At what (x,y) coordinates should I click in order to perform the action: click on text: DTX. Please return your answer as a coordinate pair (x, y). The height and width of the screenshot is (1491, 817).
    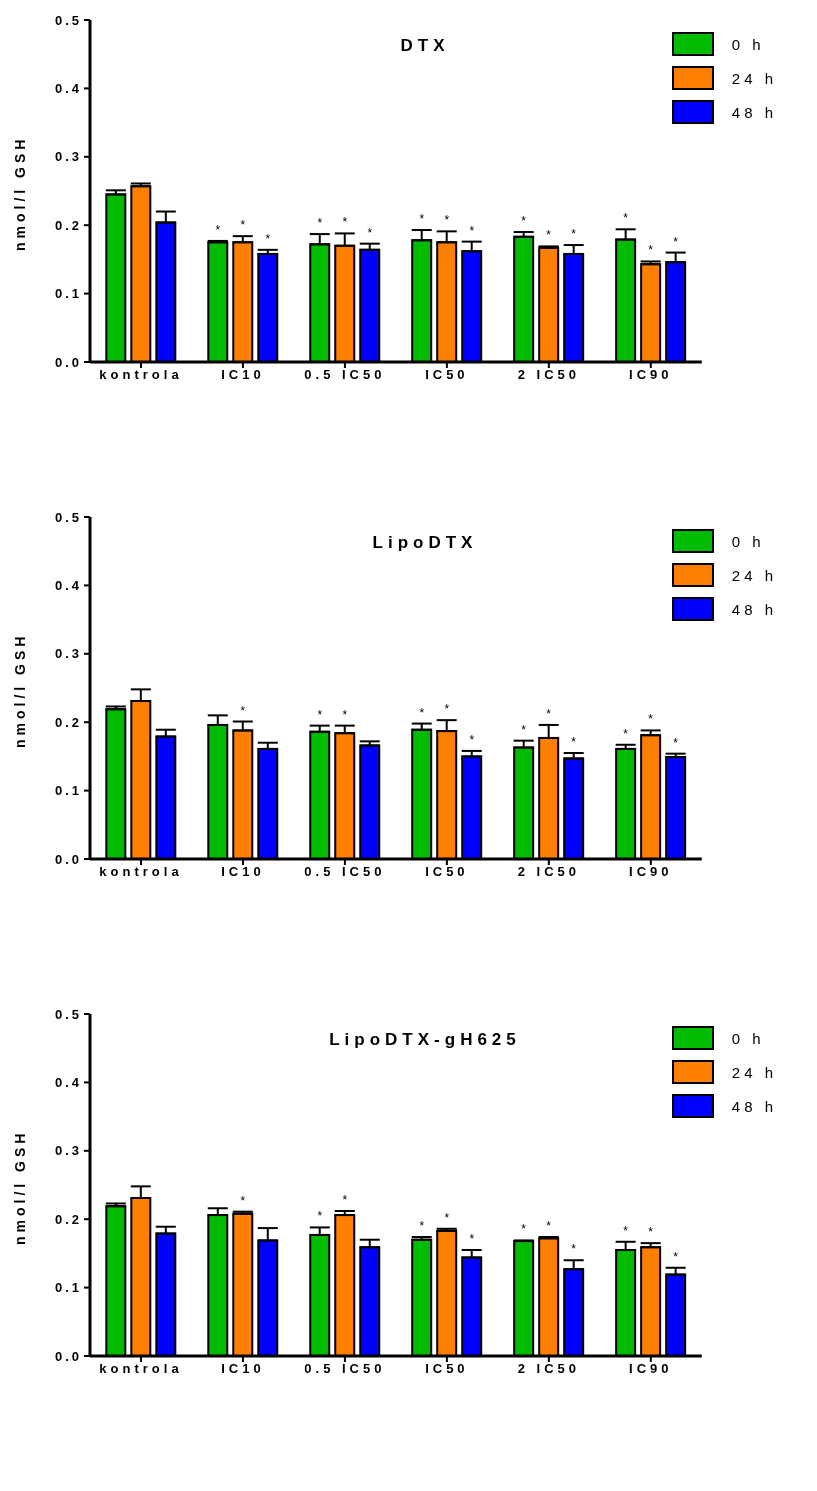
    Looking at the image, I should click on (425, 46).